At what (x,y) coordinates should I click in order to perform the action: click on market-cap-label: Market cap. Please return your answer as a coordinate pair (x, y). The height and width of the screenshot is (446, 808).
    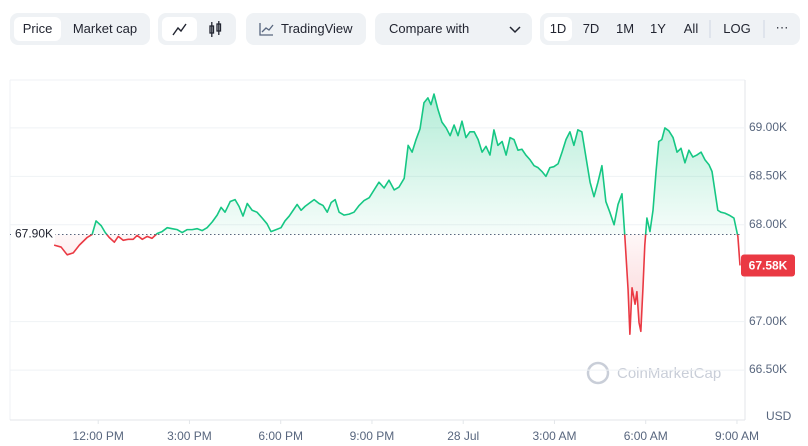
    Looking at the image, I should click on (105, 28).